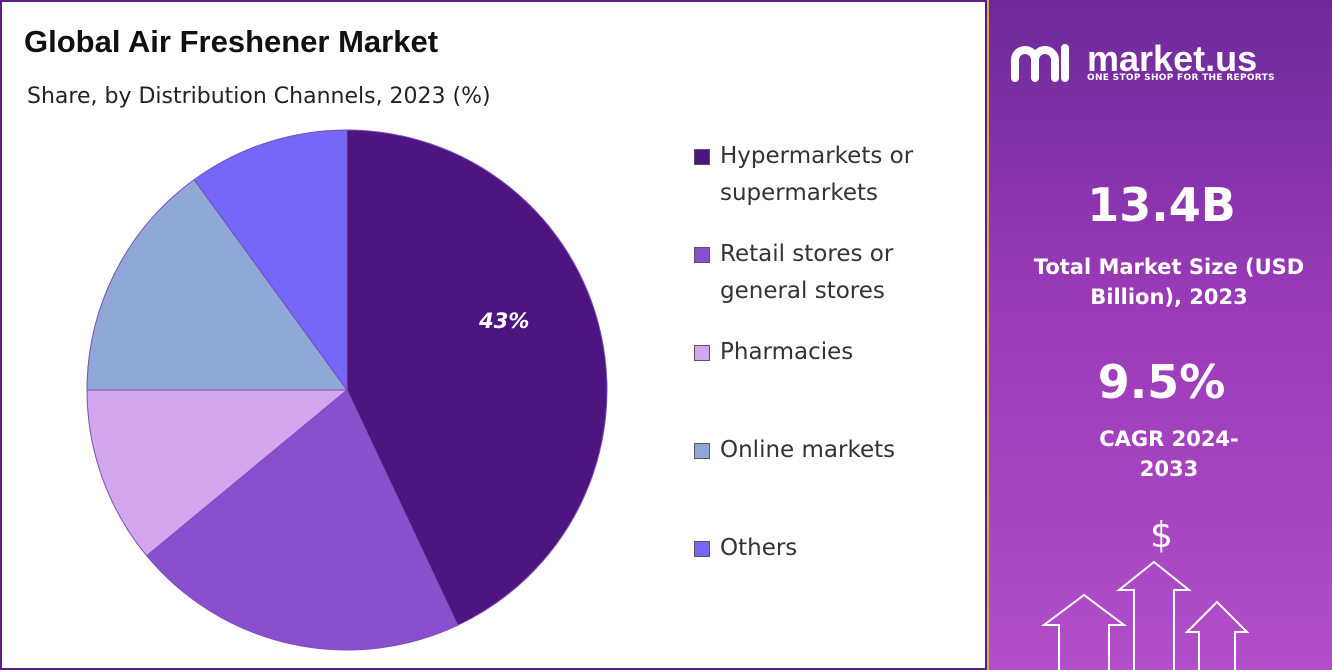 The width and height of the screenshot is (1332, 670). I want to click on legend-item: Retail stores or general stores, so click(819, 273).